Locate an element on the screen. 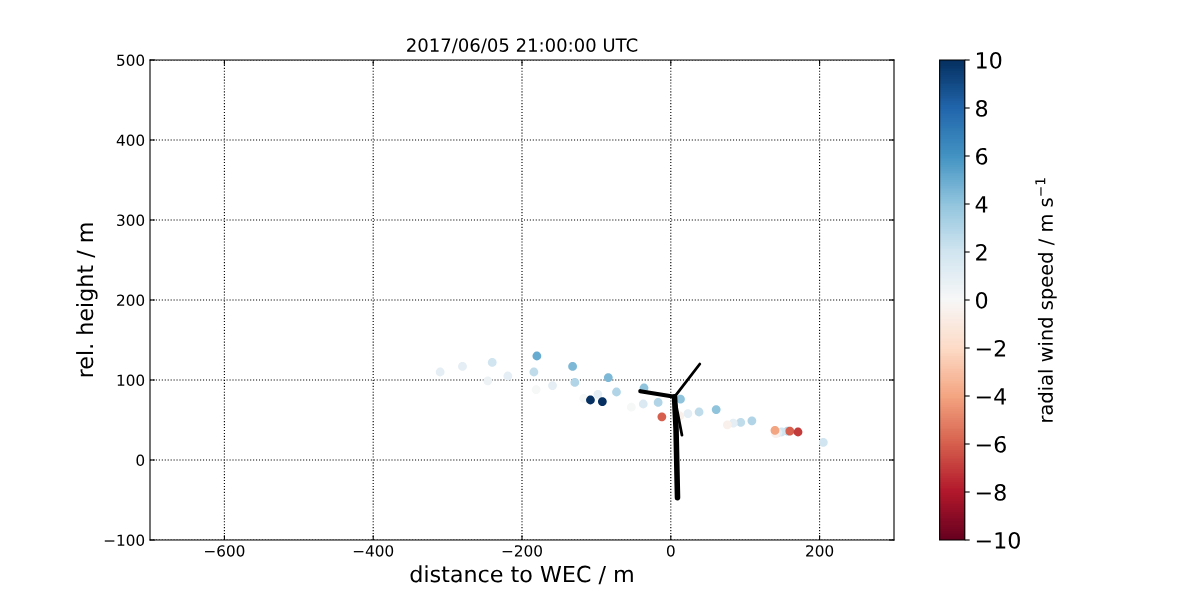  x-tick-label: −400 is located at coordinates (373, 551).